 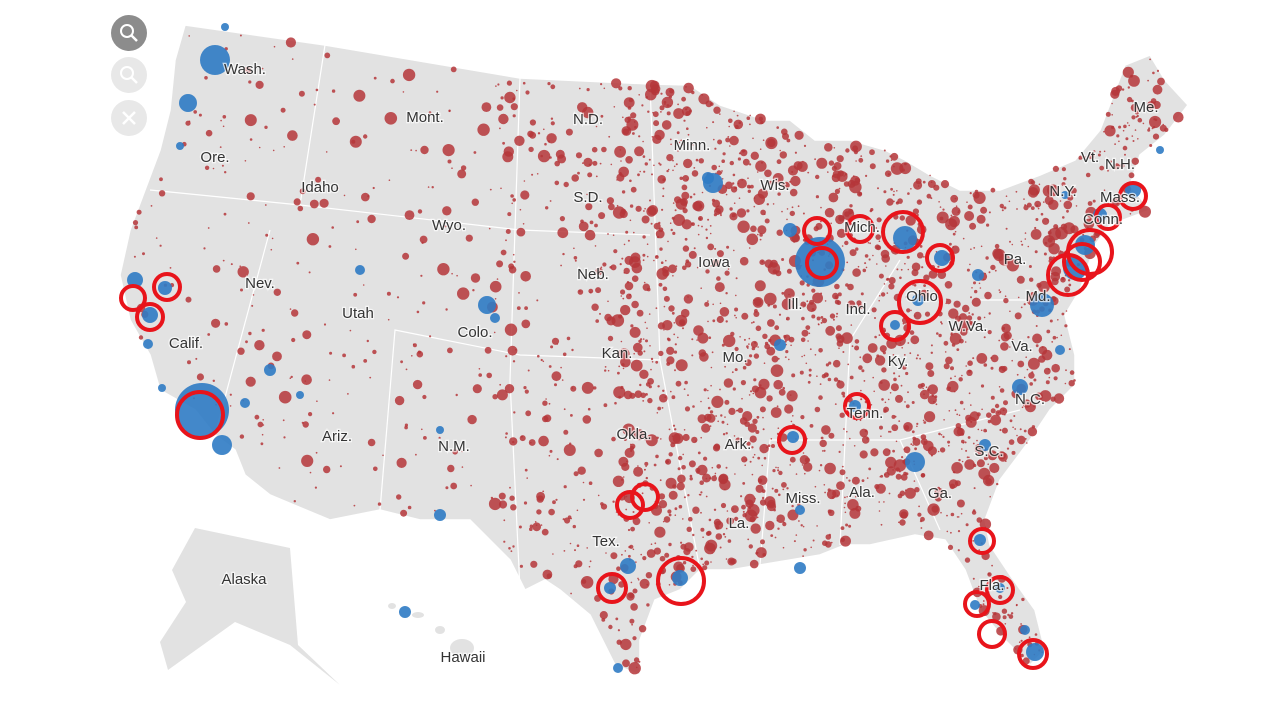 What do you see at coordinates (129, 33) in the screenshot?
I see `zoom-in-button` at bounding box center [129, 33].